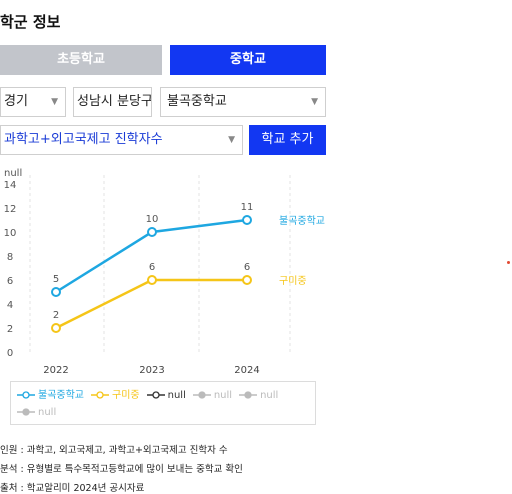  I want to click on y-tick-label: 8, so click(10, 257).